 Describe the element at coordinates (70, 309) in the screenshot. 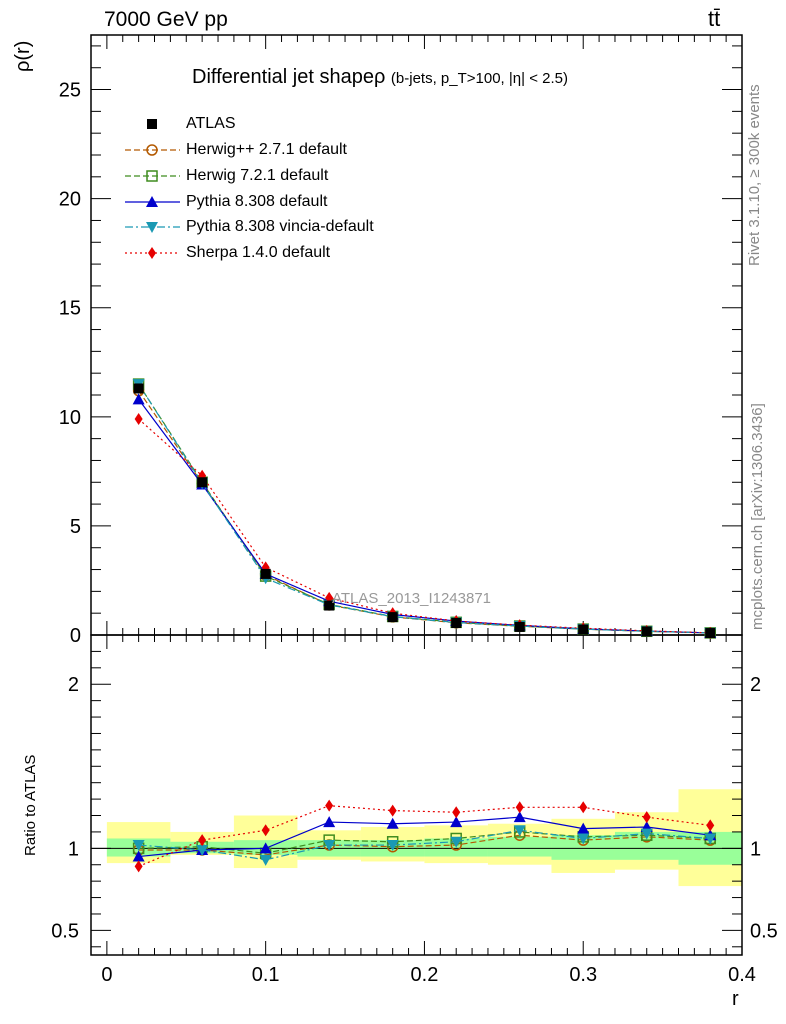

I see `y-tick-label: 15` at that location.